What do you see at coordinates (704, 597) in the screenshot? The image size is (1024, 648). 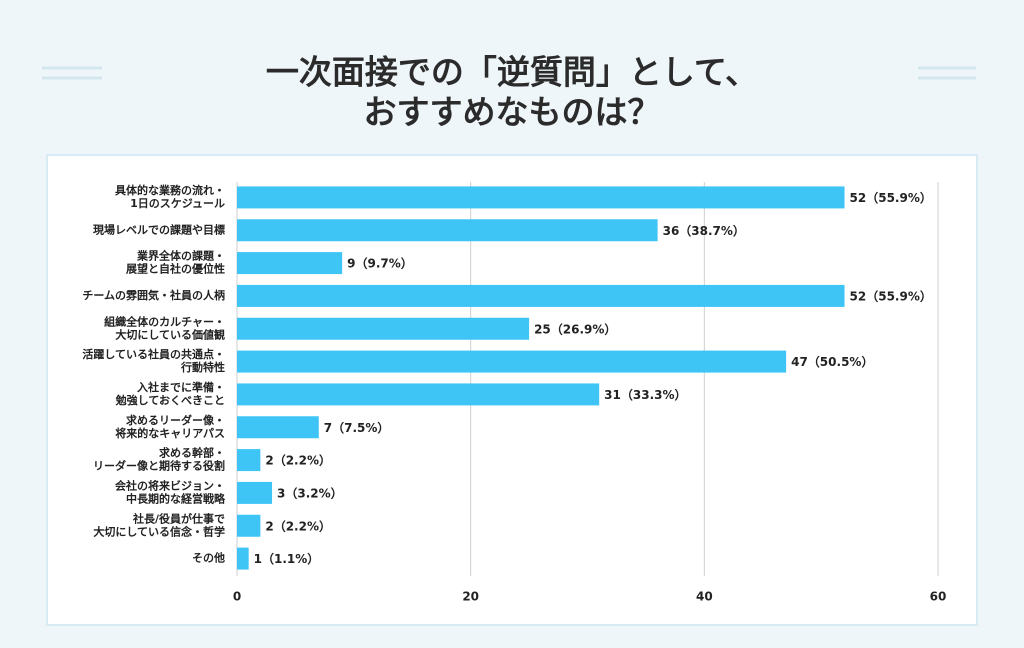 I see `x-tick-label: 40` at bounding box center [704, 597].